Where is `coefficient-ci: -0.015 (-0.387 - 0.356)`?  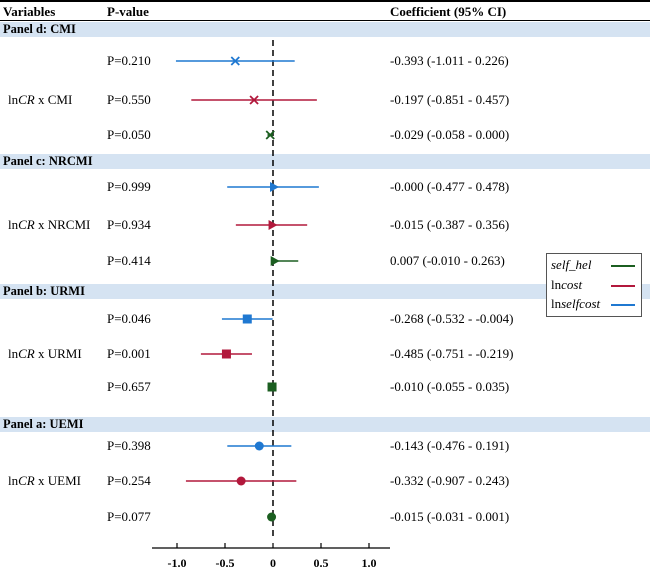
coefficient-ci: -0.015 (-0.387 - 0.356) is located at coordinates (450, 224).